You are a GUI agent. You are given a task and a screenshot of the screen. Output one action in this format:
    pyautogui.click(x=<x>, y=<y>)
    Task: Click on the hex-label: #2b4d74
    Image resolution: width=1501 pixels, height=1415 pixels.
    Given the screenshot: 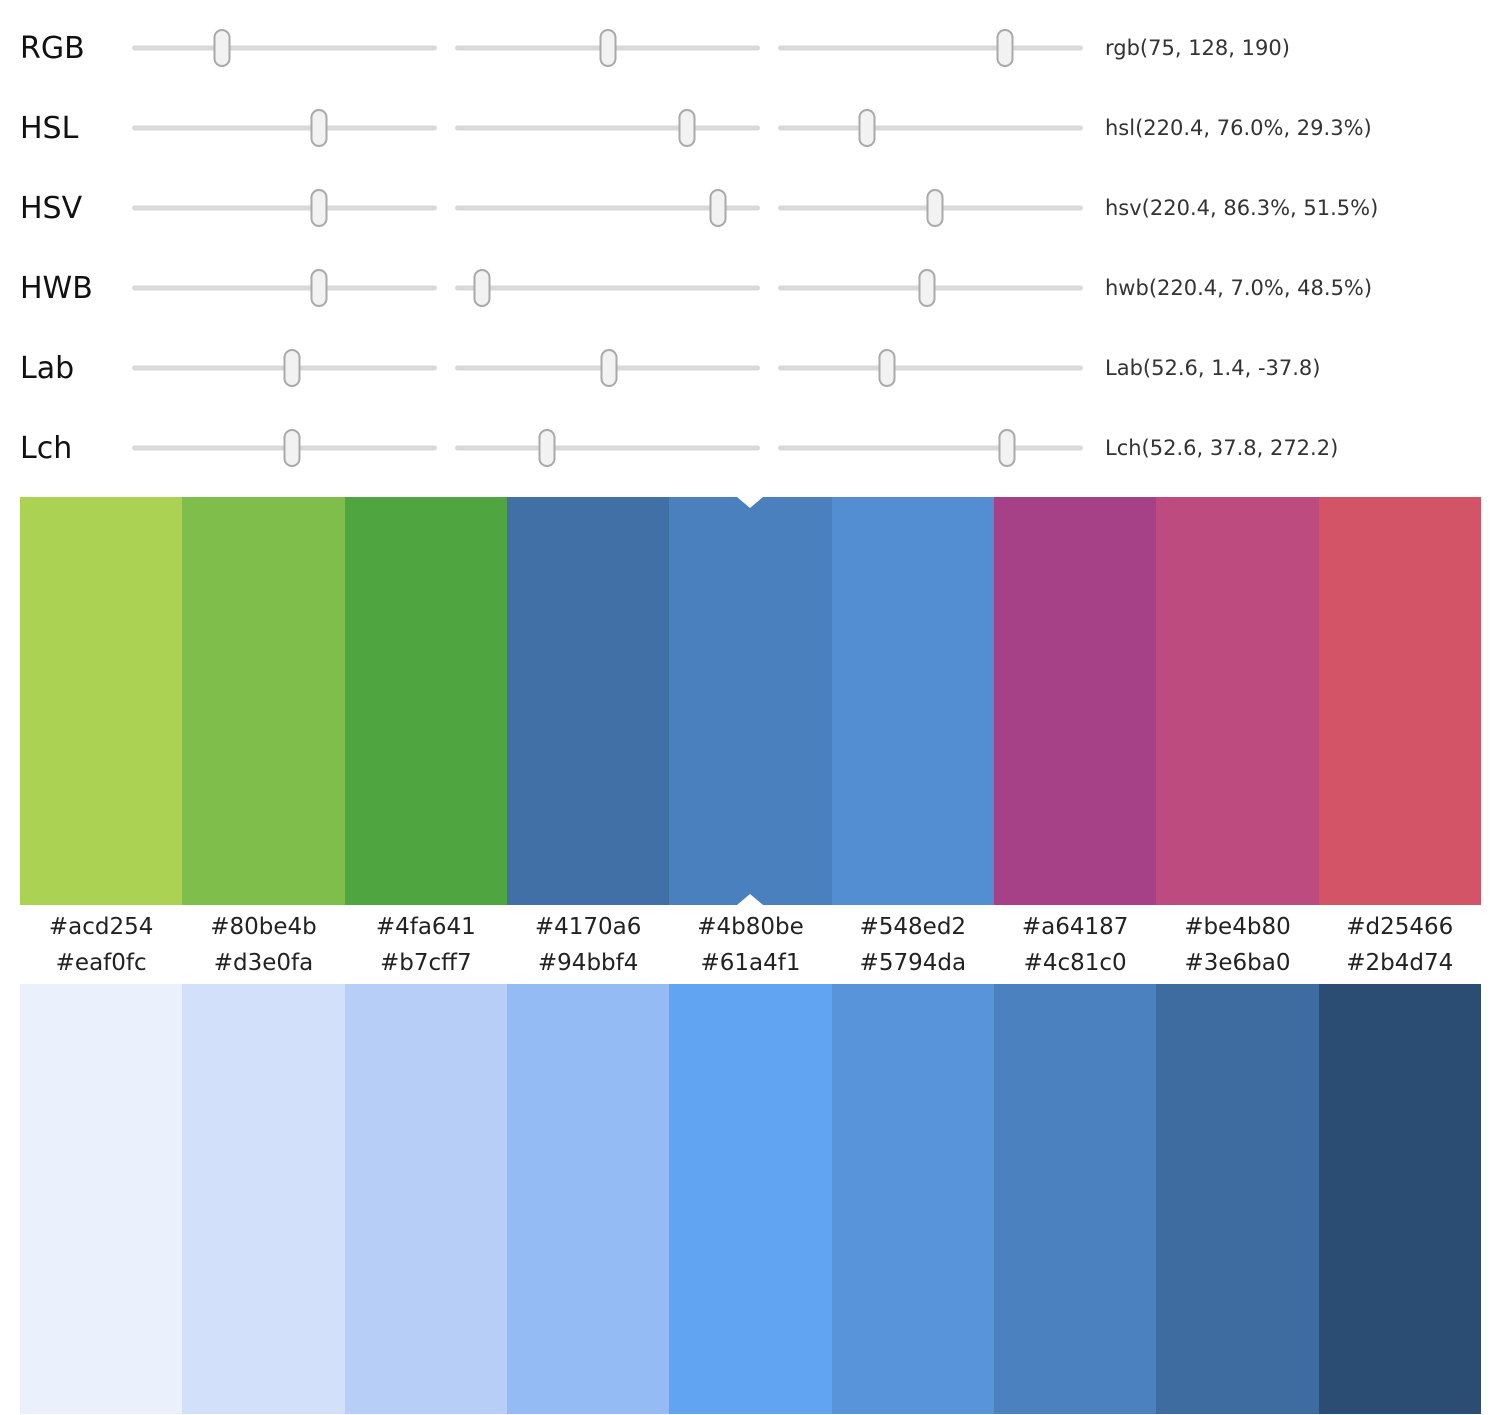 What is the action you would take?
    pyautogui.click(x=1400, y=963)
    